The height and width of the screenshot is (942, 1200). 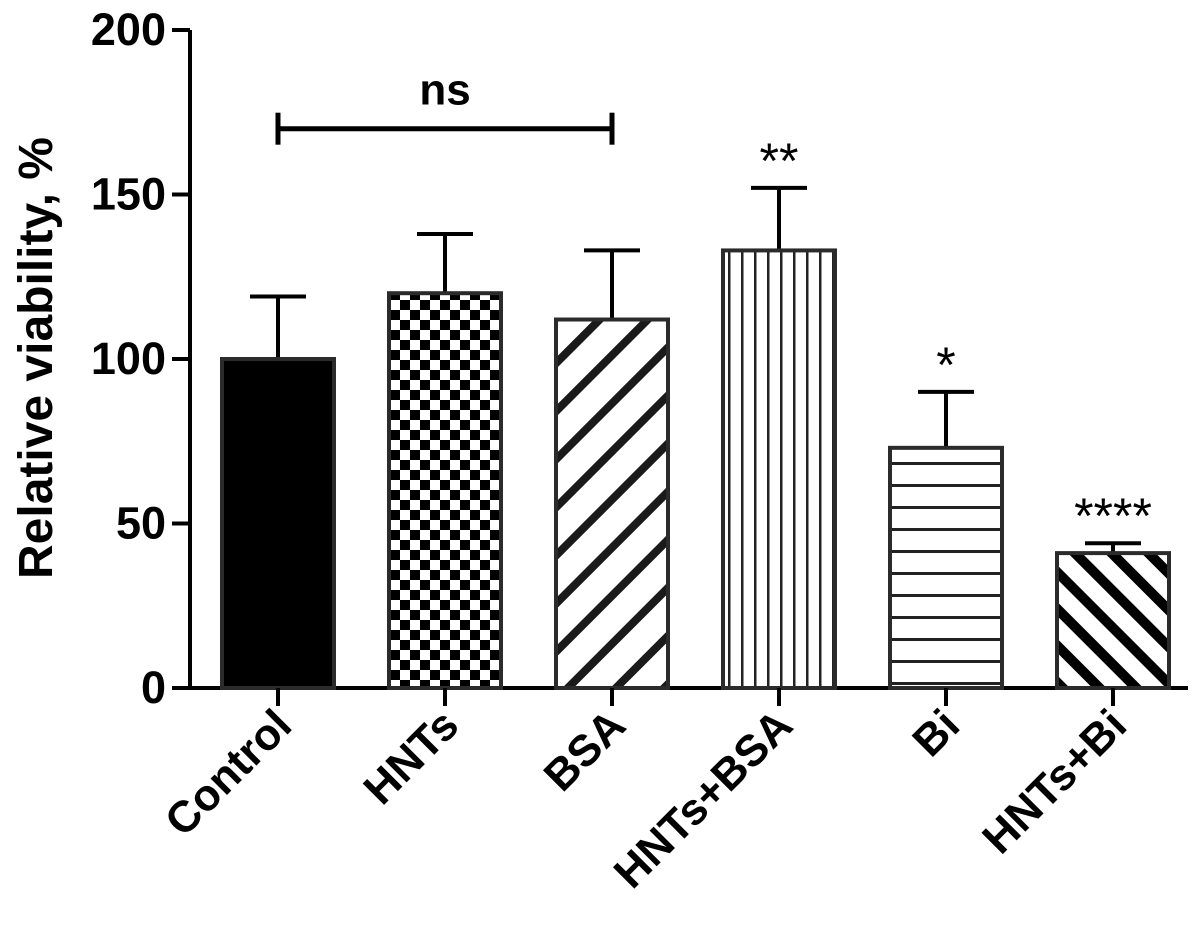 What do you see at coordinates (228, 772) in the screenshot?
I see `x-tick-label: Control` at bounding box center [228, 772].